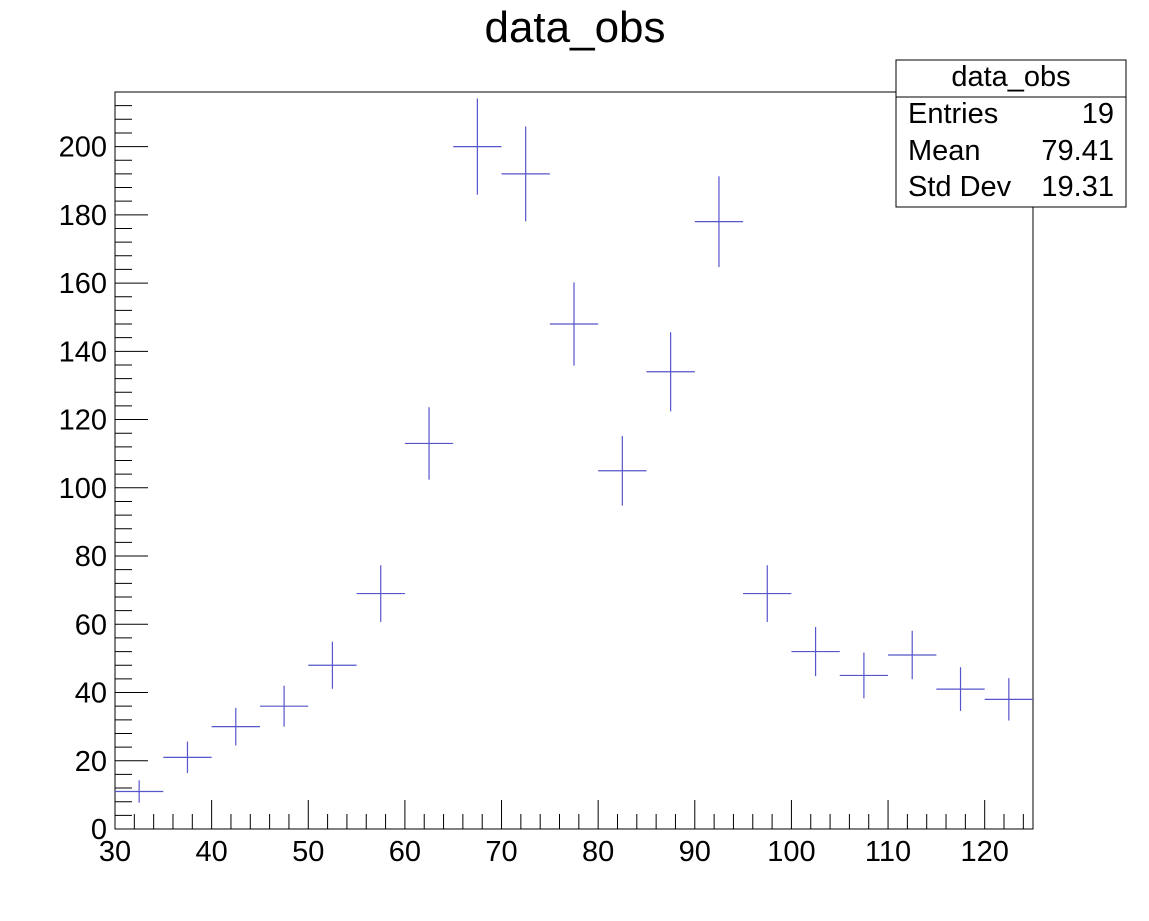  What do you see at coordinates (695, 852) in the screenshot?
I see `x-tick-label: 90` at bounding box center [695, 852].